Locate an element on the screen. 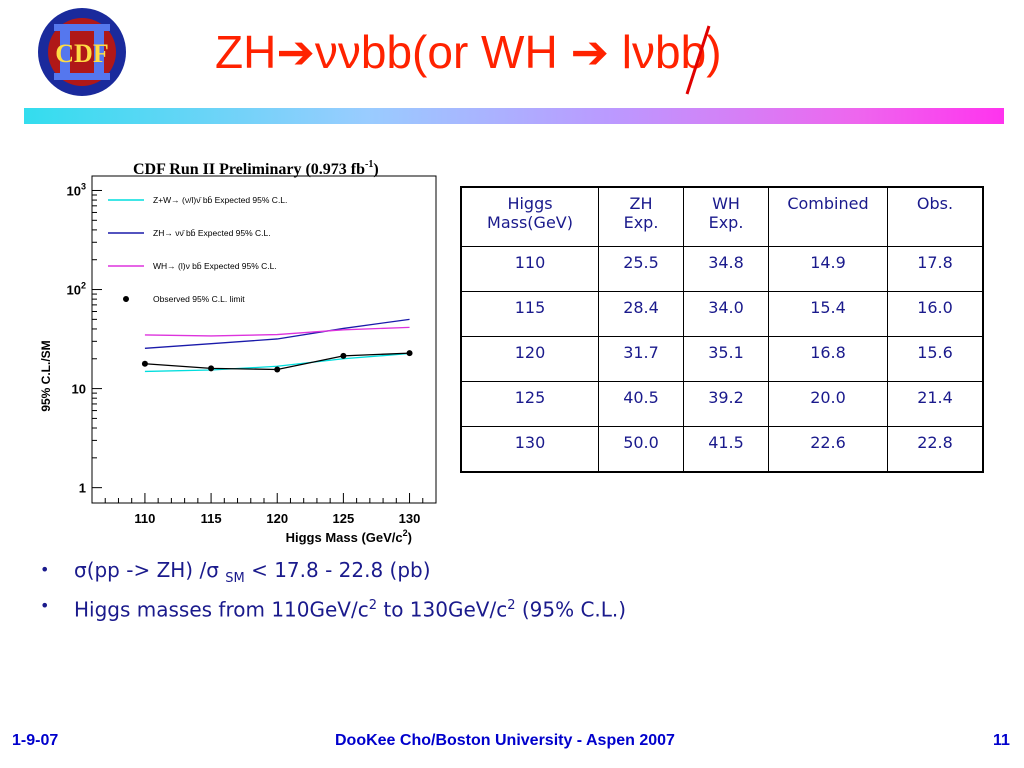 The width and height of the screenshot is (1024, 768). chart-title: CDF Run II Preliminary (0.973 fb-1) is located at coordinates (256, 168).